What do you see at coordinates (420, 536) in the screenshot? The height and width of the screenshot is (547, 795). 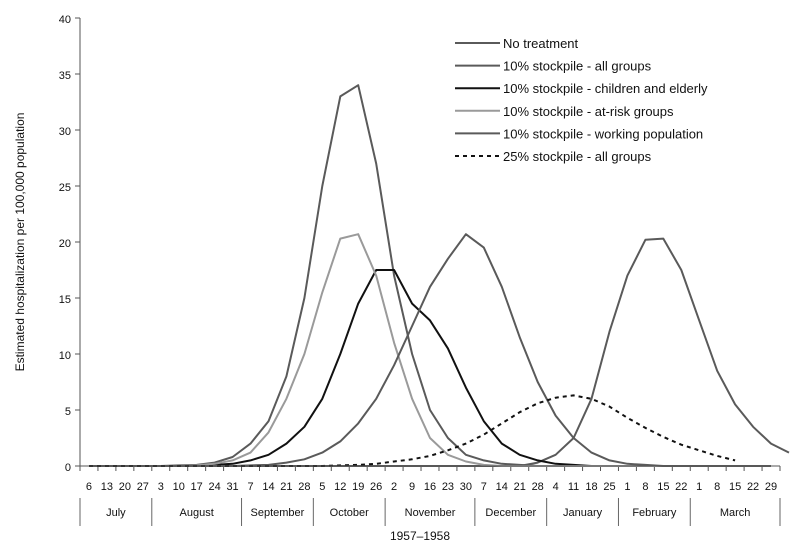 I see `x-axis-title: 1957–1958` at bounding box center [420, 536].